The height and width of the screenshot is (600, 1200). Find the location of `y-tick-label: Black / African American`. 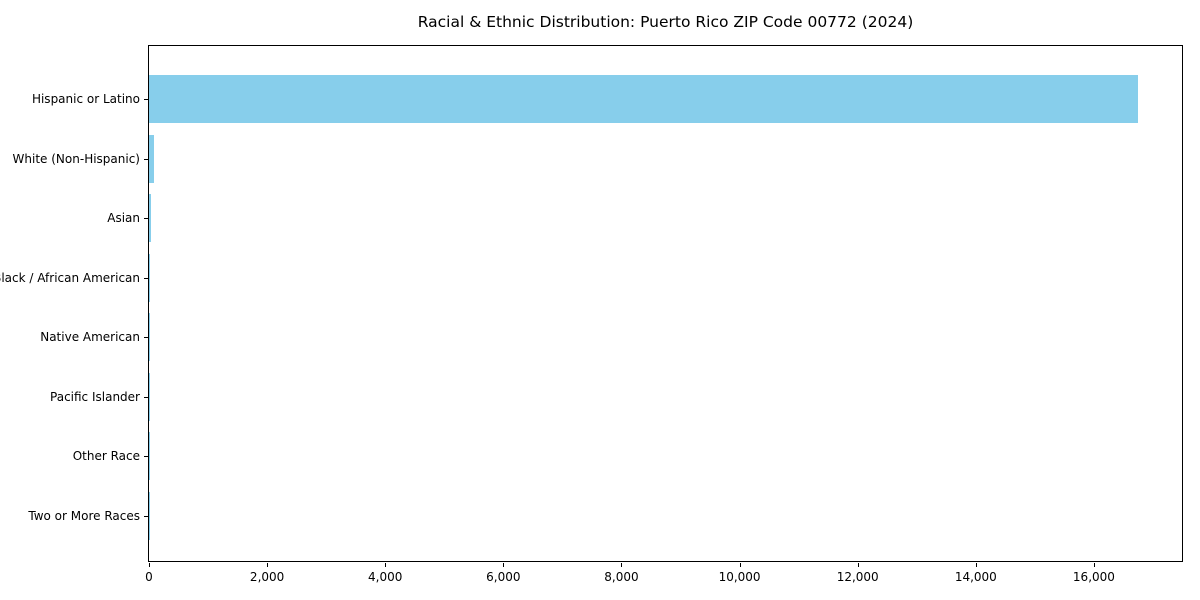

y-tick-label: Black / African American is located at coordinates (70, 277).